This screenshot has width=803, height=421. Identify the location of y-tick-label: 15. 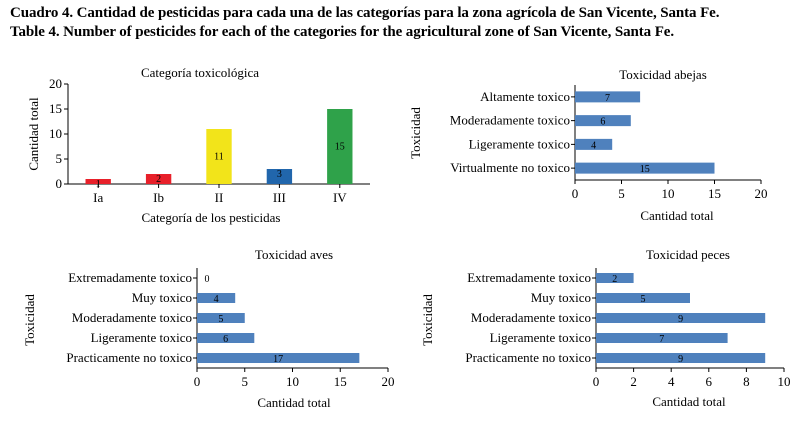
(55, 108).